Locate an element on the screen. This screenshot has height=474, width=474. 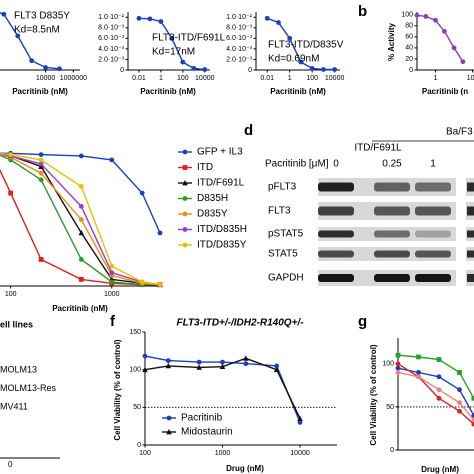
row-label: pSTAT5 is located at coordinates (286, 234).